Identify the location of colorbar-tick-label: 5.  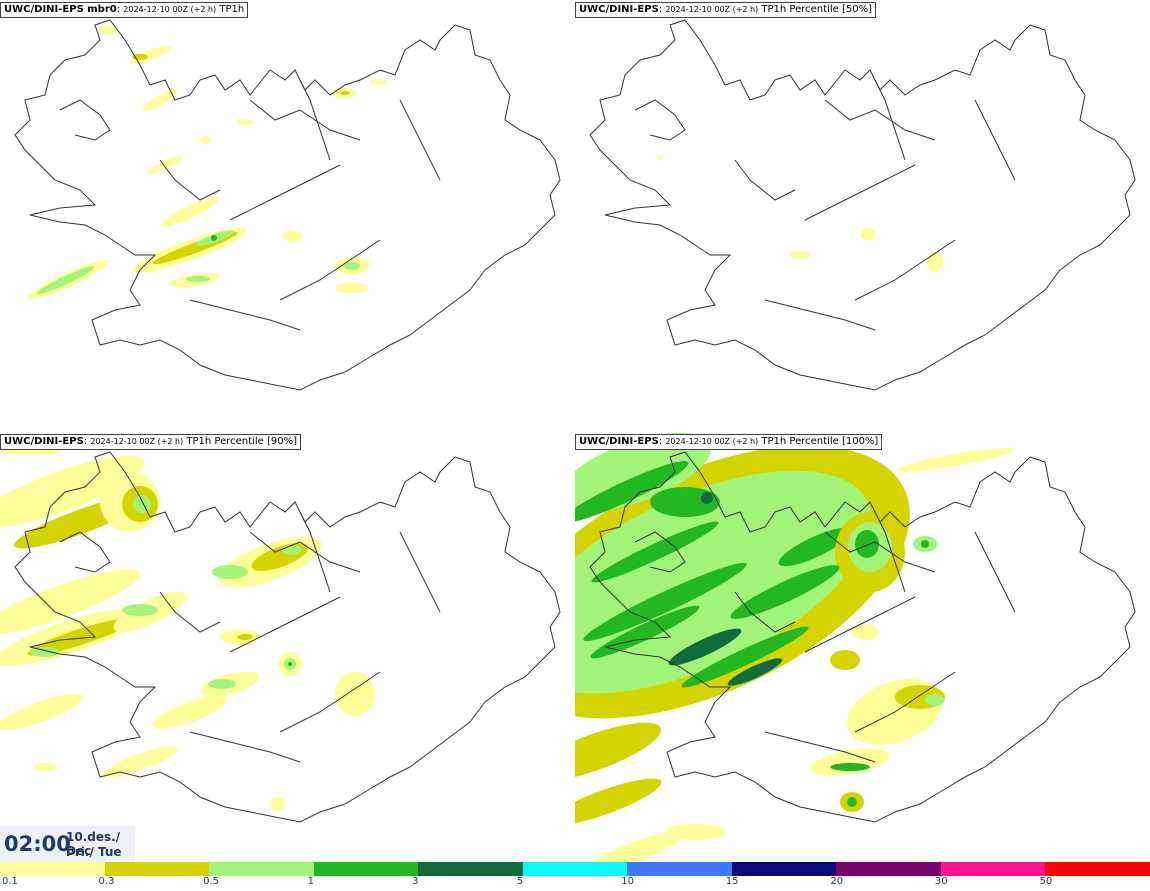
(520, 881).